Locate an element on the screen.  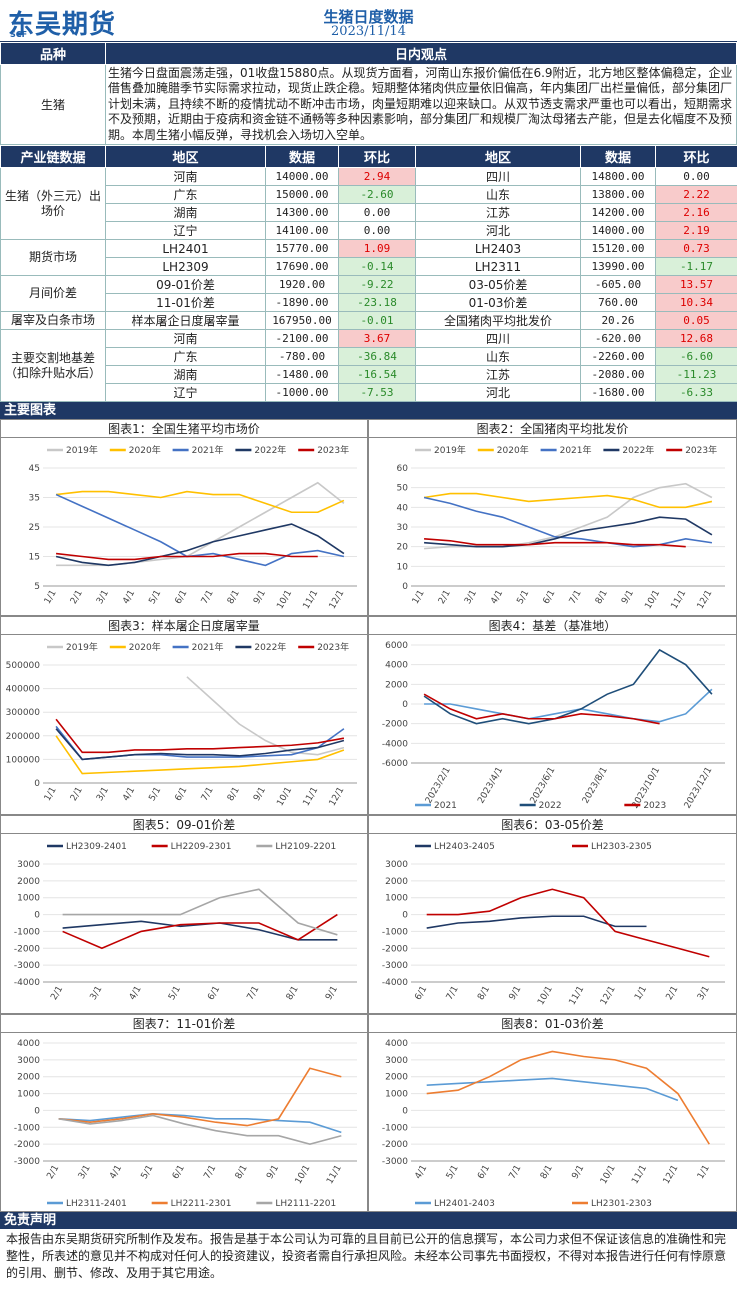
data-row: 期货市场 LH2401 15770.00 1.09 LH2403 15120.00 0.73 is located at coordinates (368, 257).